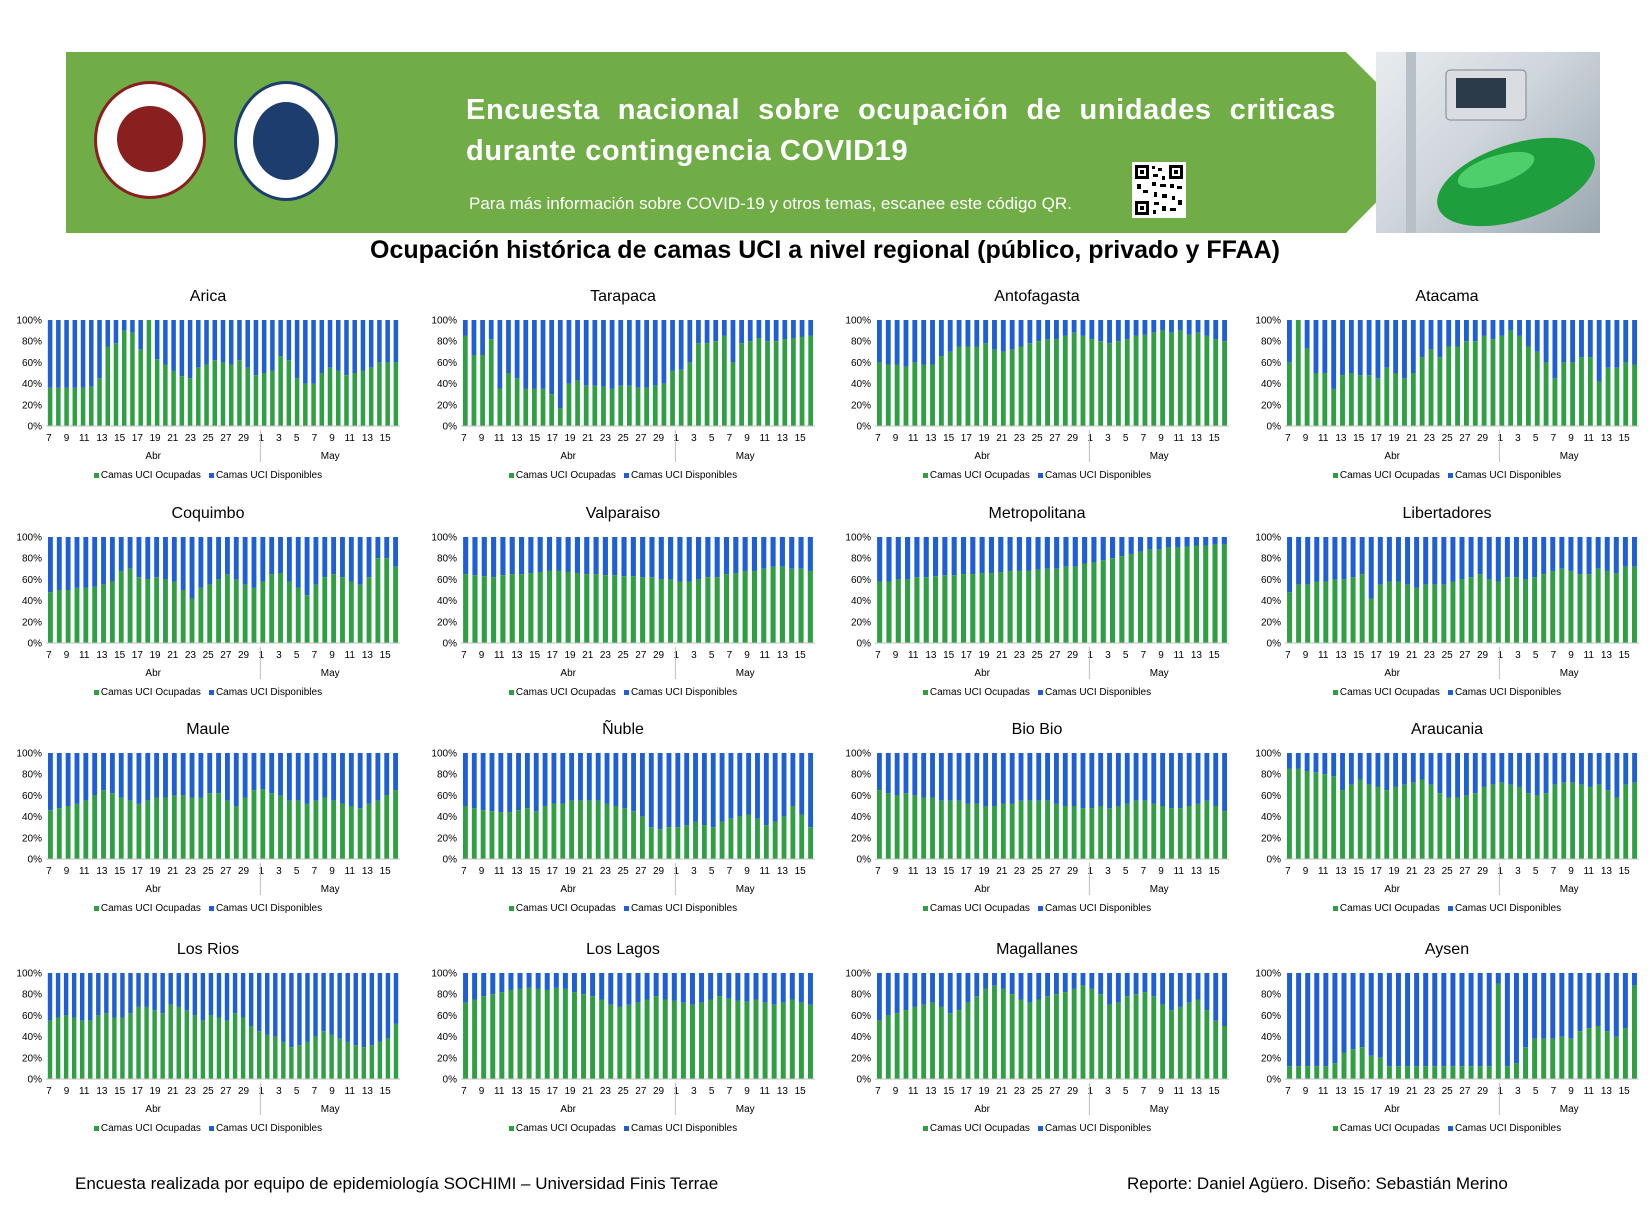 The width and height of the screenshot is (1650, 1218). I want to click on x-tick-label: 9, so click(896, 871).